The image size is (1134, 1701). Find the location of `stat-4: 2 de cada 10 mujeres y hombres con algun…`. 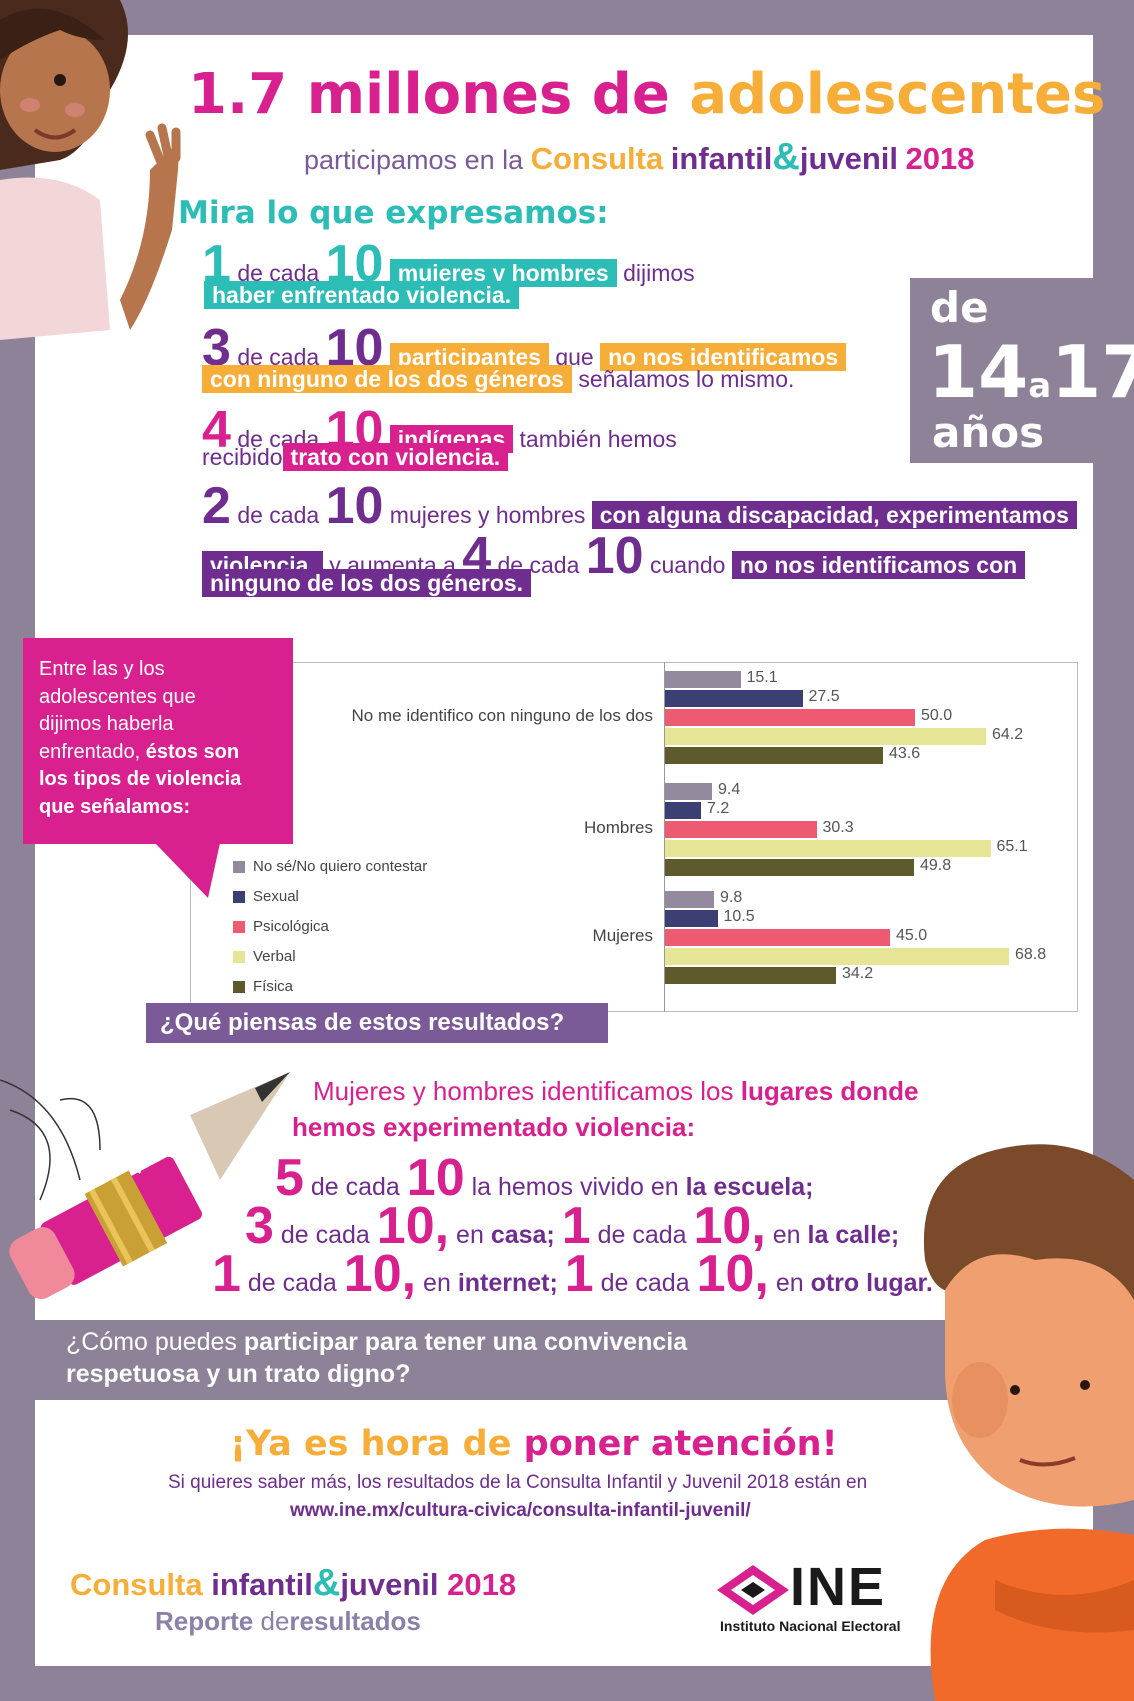

stat-4: 2 de cada 10 mujeres y hombres con algun… is located at coordinates (639, 506).